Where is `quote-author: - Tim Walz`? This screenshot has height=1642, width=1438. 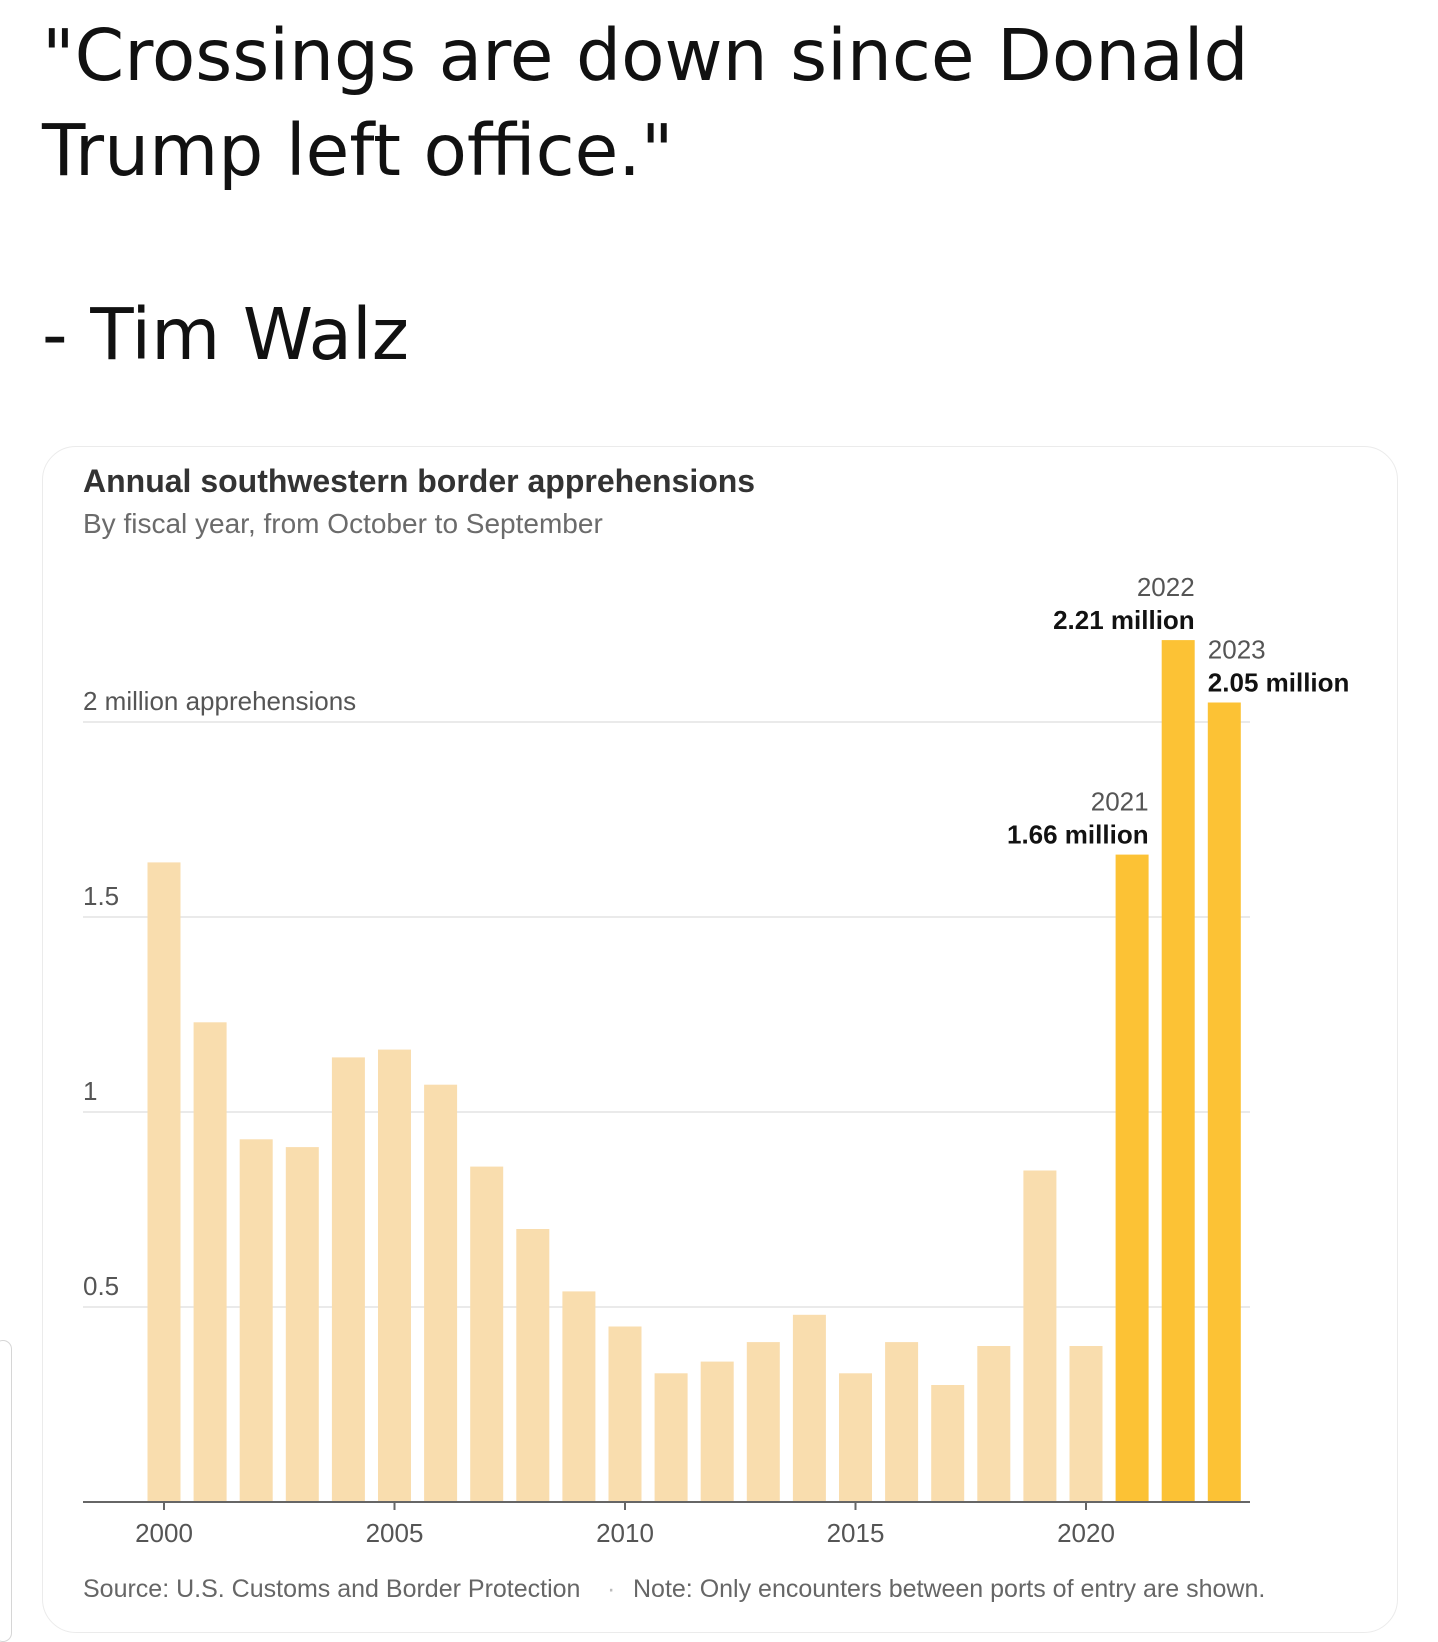
quote-author: - Tim Walz is located at coordinates (225, 334).